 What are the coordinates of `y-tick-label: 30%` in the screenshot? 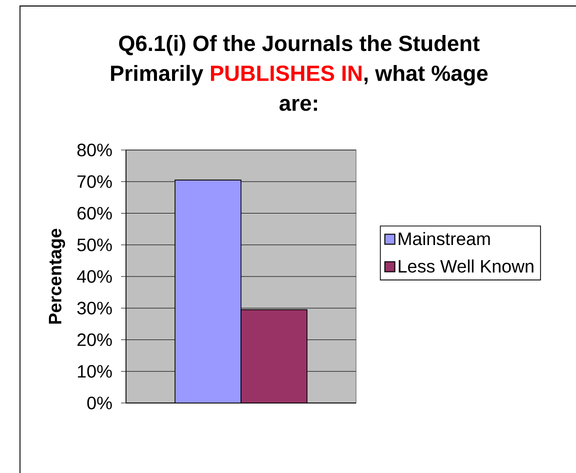 It's located at (94, 308).